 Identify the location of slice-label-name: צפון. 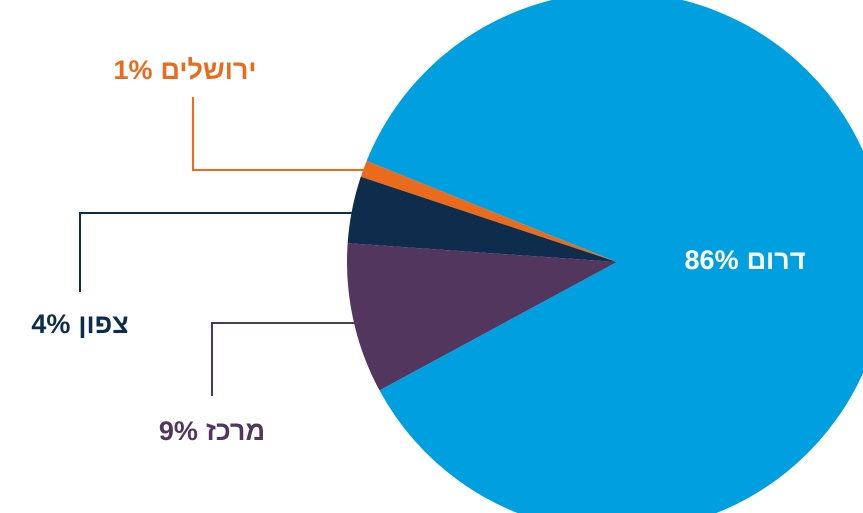
(103, 324).